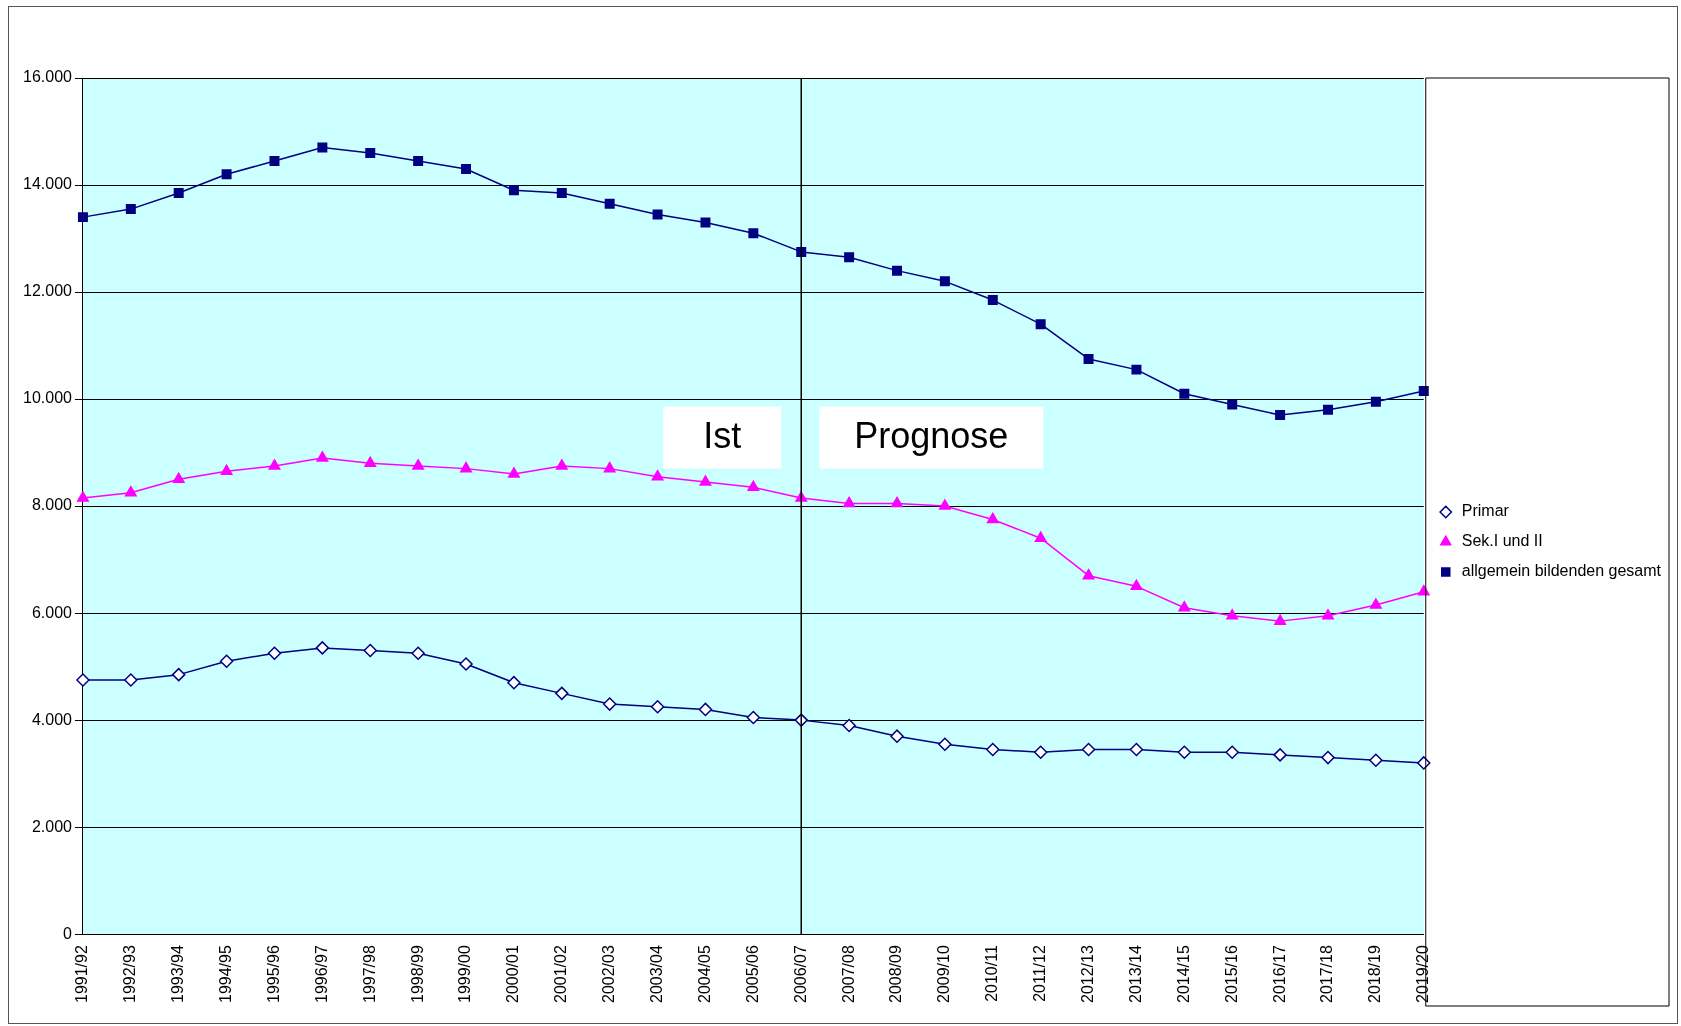  What do you see at coordinates (68, 933) in the screenshot?
I see `y-tick-label: 0` at bounding box center [68, 933].